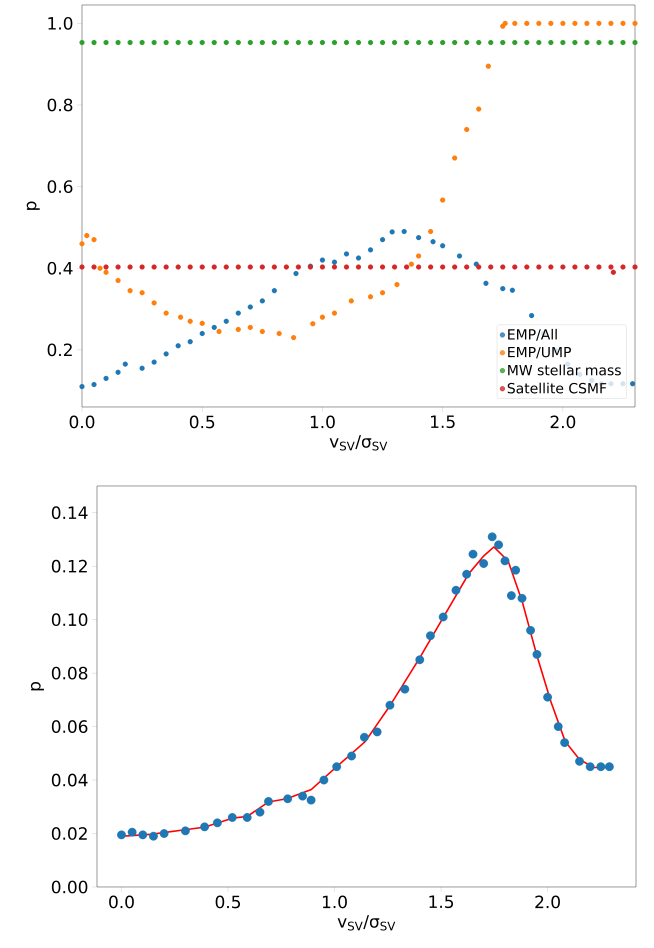 The image size is (654, 948). I want to click on legend-label: EMP/All, so click(532, 334).